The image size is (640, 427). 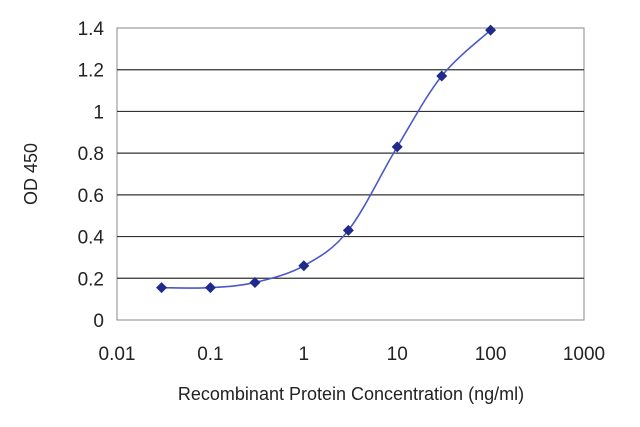 What do you see at coordinates (584, 354) in the screenshot?
I see `x-tick-label-5: 1000` at bounding box center [584, 354].